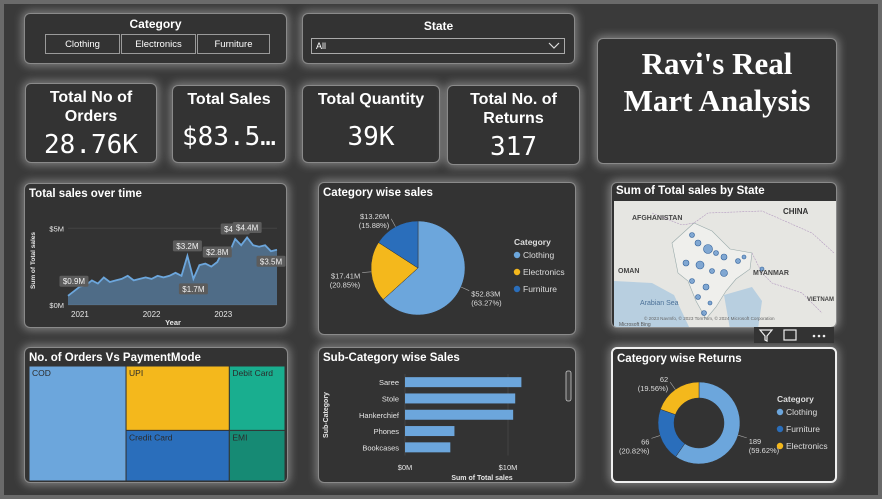 Image resolution: width=882 pixels, height=499 pixels. I want to click on panel-title: No. of Orders Vs PaymentMode, so click(115, 358).